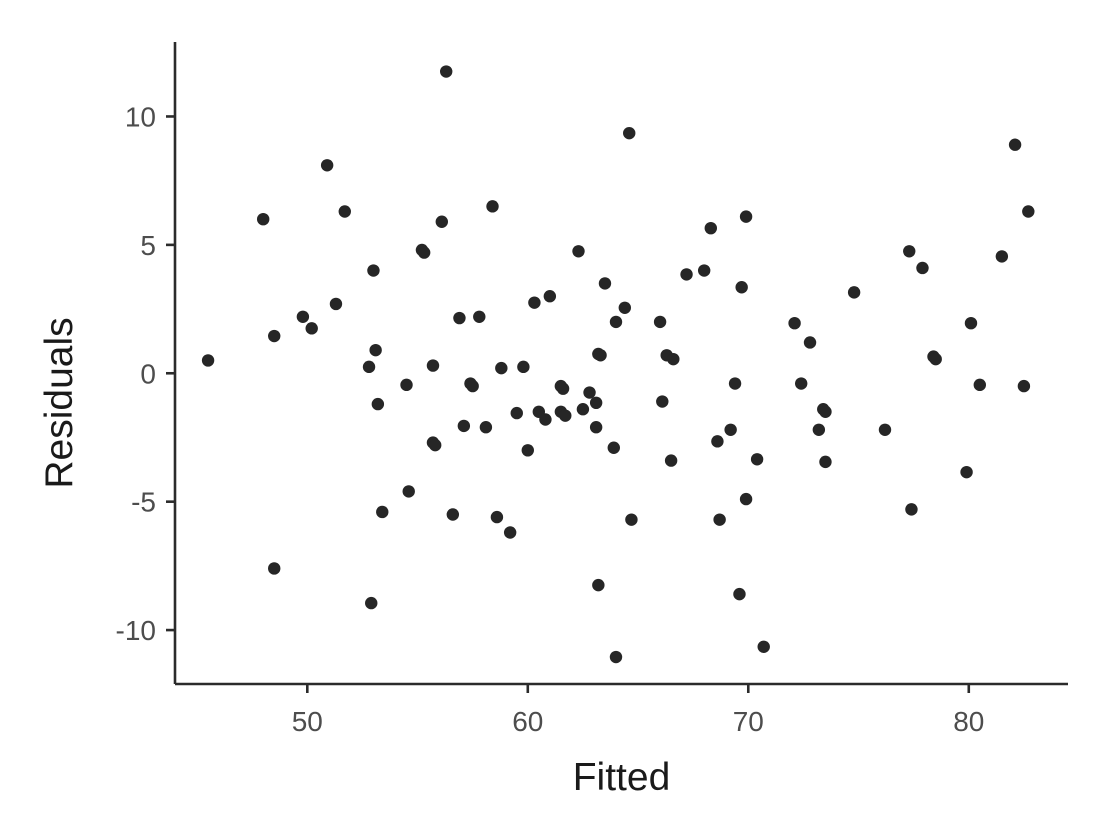 This screenshot has height=833, width=1111. I want to click on x-tick-label: 80, so click(968, 721).